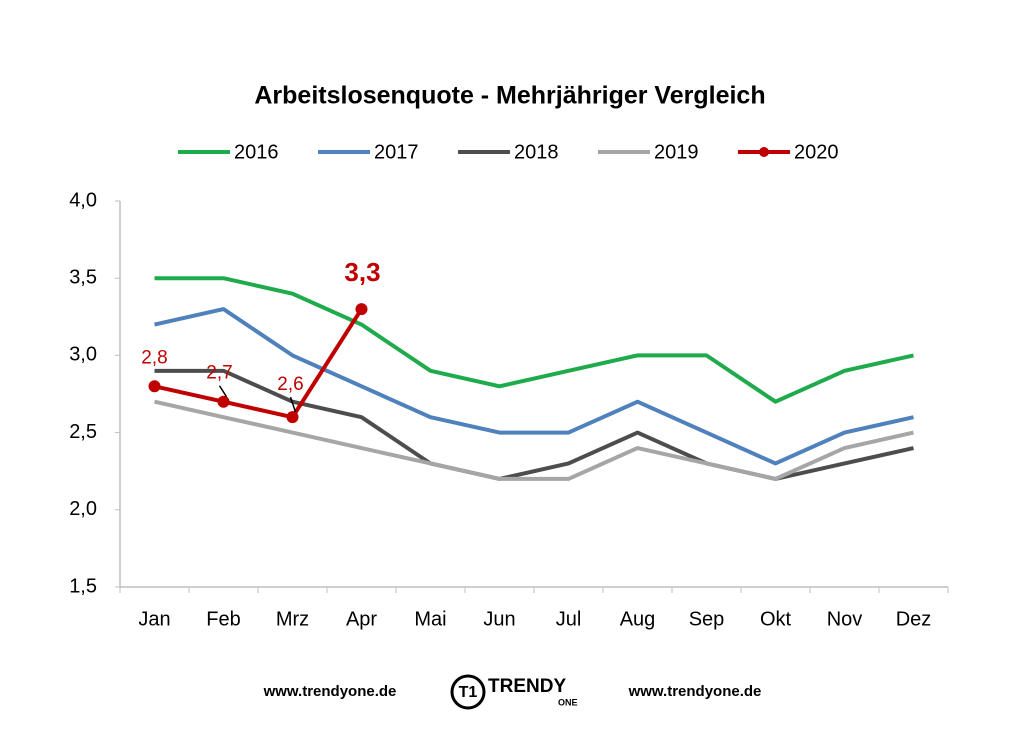 This screenshot has width=1024, height=739. I want to click on x-tick-label: Mai, so click(430, 619).